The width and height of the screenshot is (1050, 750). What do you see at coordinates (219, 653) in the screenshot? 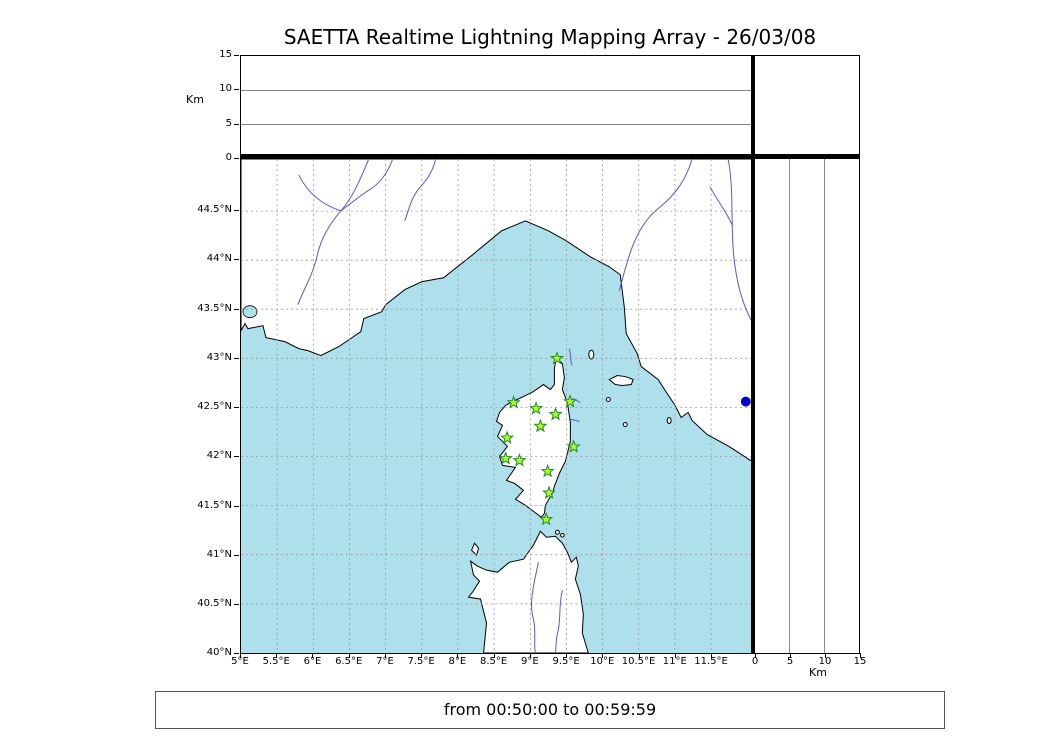
I see `lat-tick-label: 40°N` at bounding box center [219, 653].